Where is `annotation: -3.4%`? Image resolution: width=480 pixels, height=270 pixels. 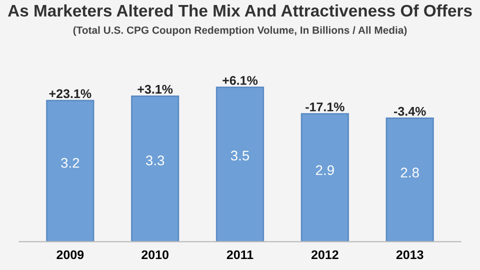 annotation: -3.4% is located at coordinates (410, 111).